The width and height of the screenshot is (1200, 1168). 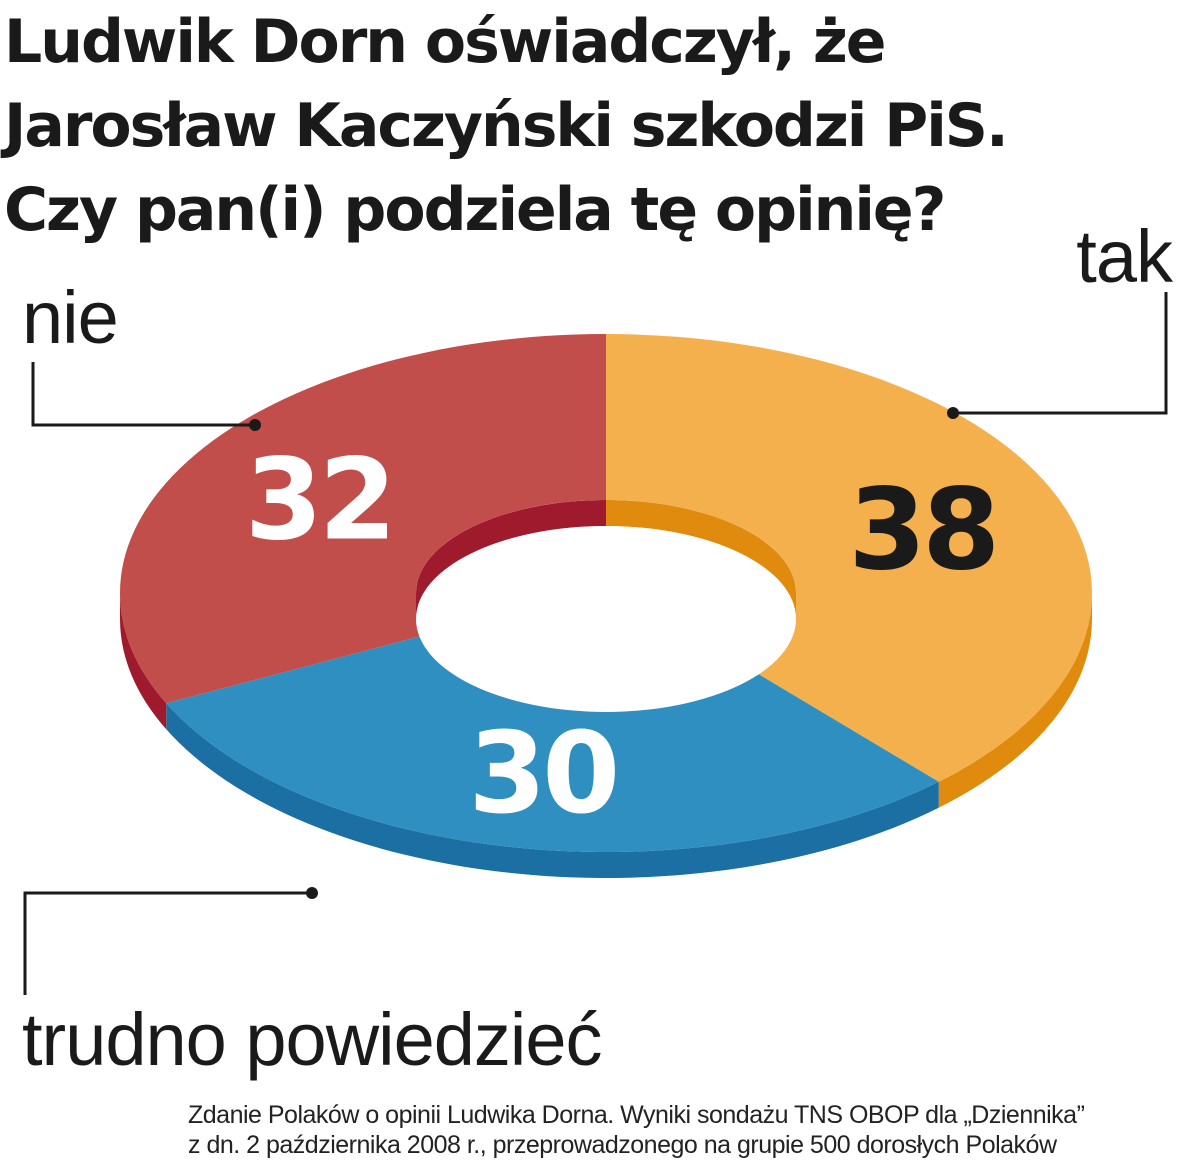 What do you see at coordinates (1015, 700) in the screenshot?
I see `outer-side-tak` at bounding box center [1015, 700].